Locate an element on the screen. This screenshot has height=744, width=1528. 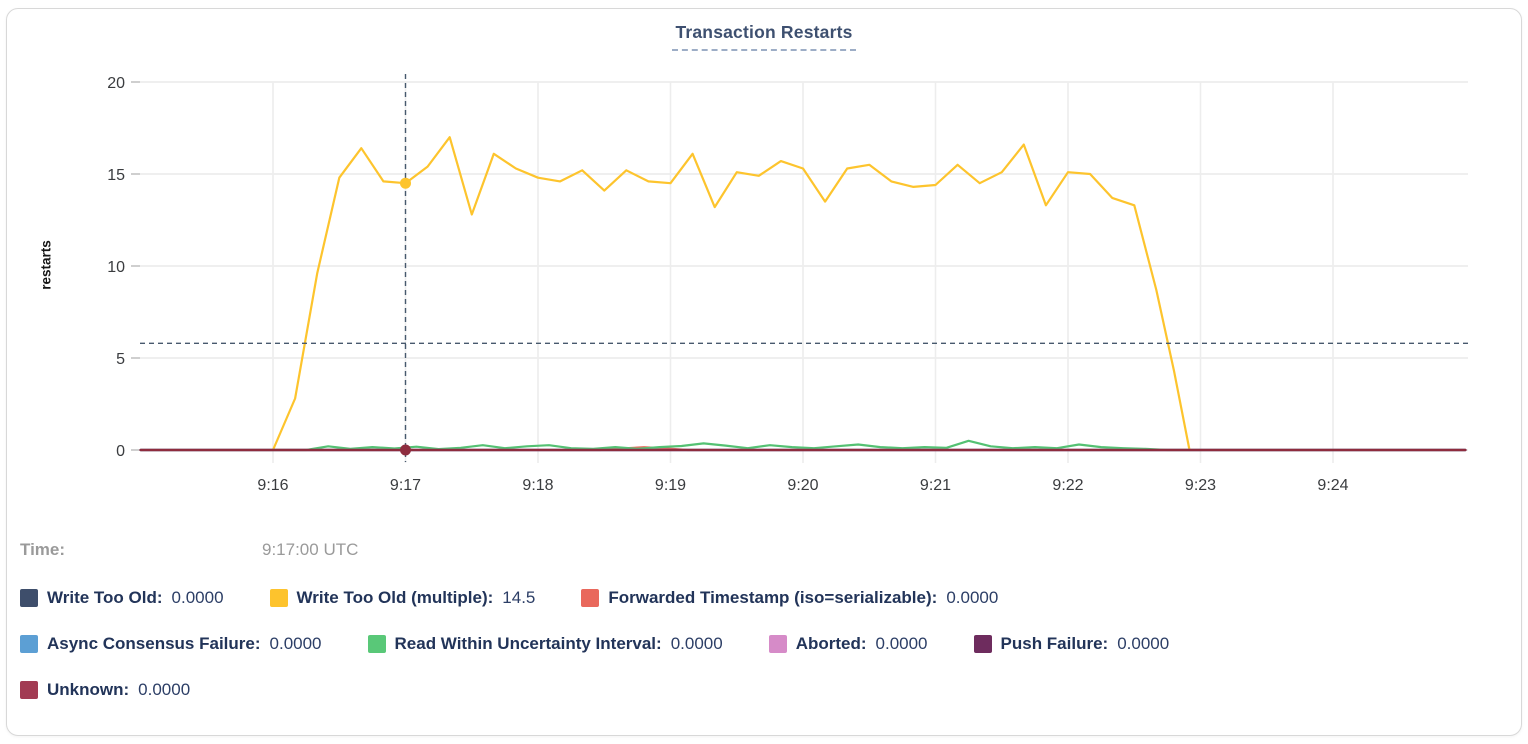
legend-item: Unknown: 0.0000 is located at coordinates (105, 690).